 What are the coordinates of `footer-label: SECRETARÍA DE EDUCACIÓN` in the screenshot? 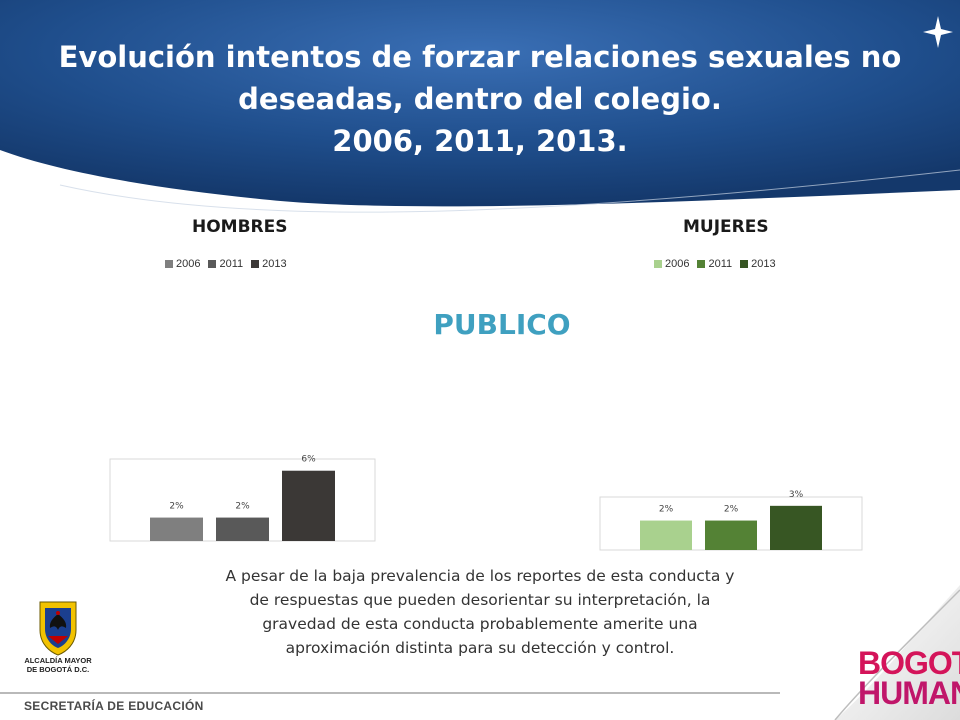 It's located at (114, 706).